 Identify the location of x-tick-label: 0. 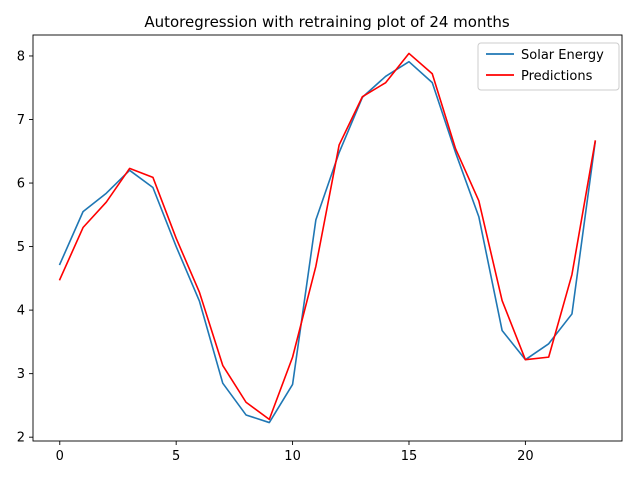
(60, 456).